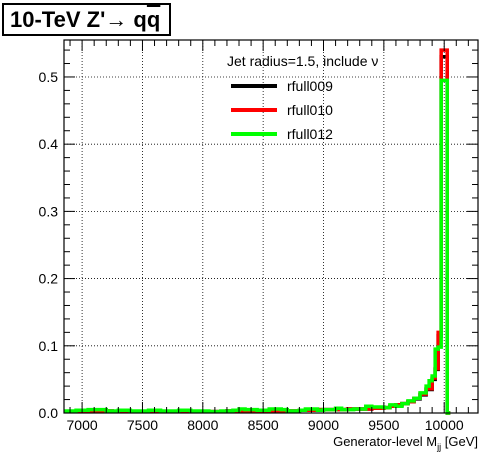 Image resolution: width=498 pixels, height=475 pixels. What do you see at coordinates (263, 425) in the screenshot?
I see `x-tick-label: 8500` at bounding box center [263, 425].